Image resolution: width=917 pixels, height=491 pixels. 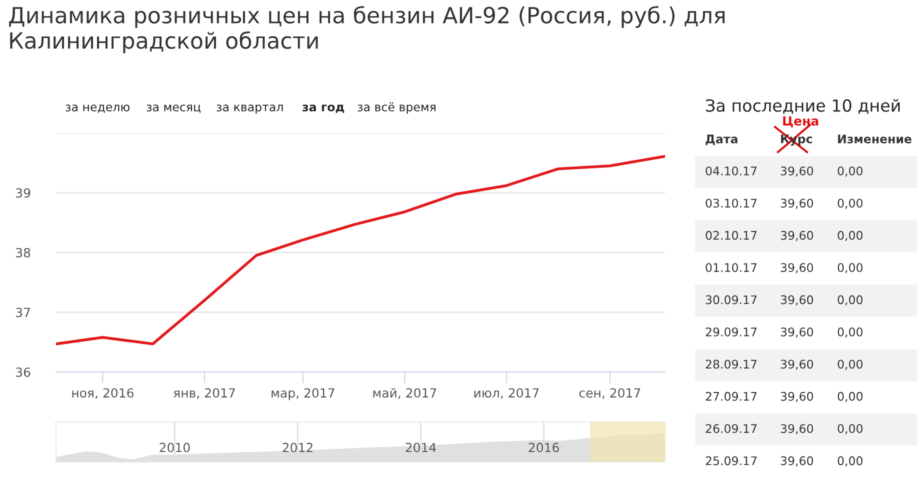 I want to click on text: Цена, so click(x=800, y=122).